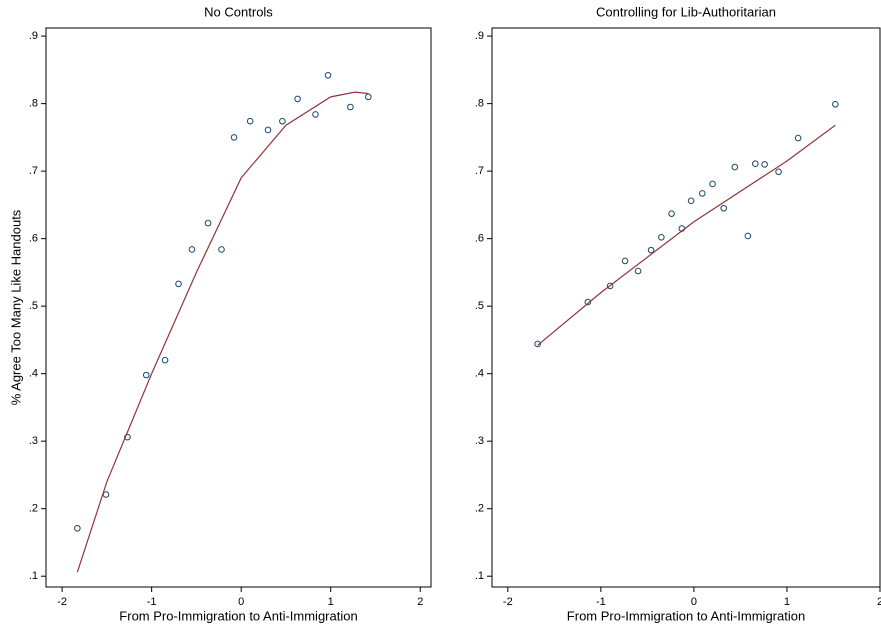 Image resolution: width=881 pixels, height=627 pixels. What do you see at coordinates (686, 235) in the screenshot?
I see `fit-line` at bounding box center [686, 235].